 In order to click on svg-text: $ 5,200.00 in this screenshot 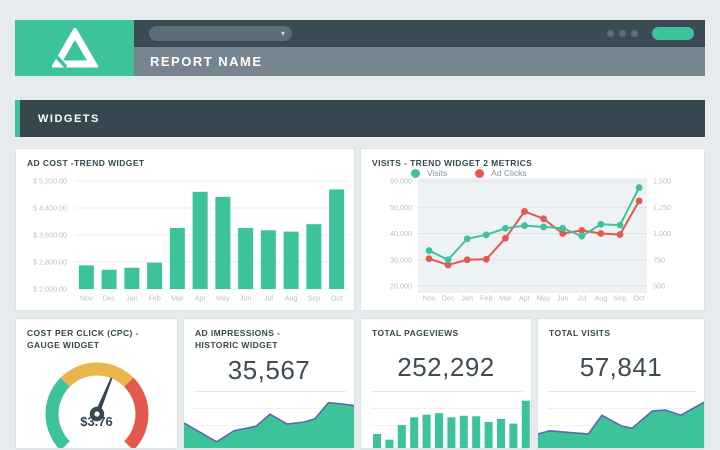, I will do `click(50, 181)`.